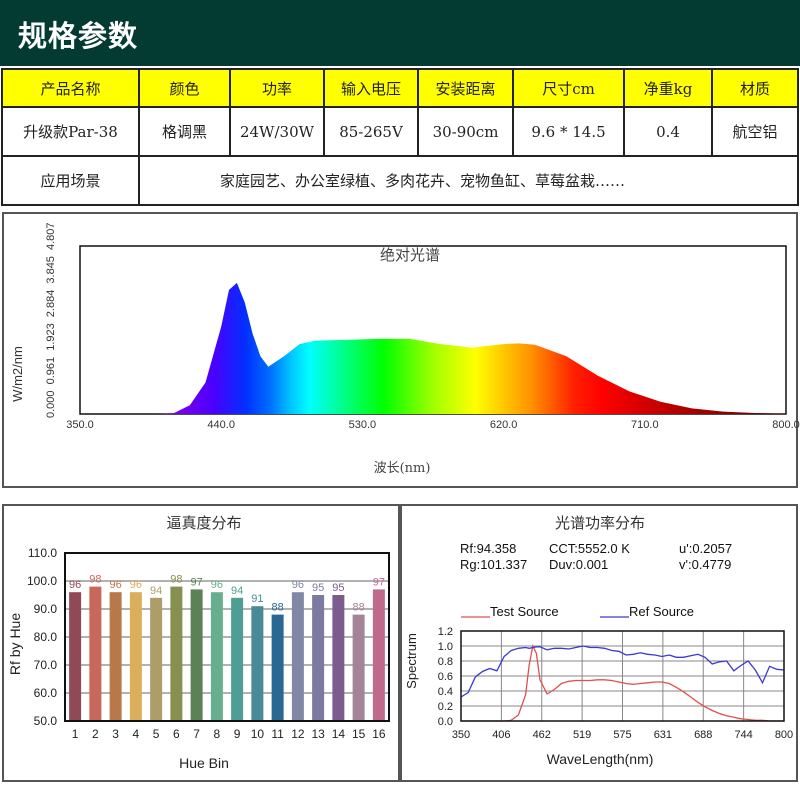 The height and width of the screenshot is (800, 800). I want to click on x-tick: 1, so click(75, 734).